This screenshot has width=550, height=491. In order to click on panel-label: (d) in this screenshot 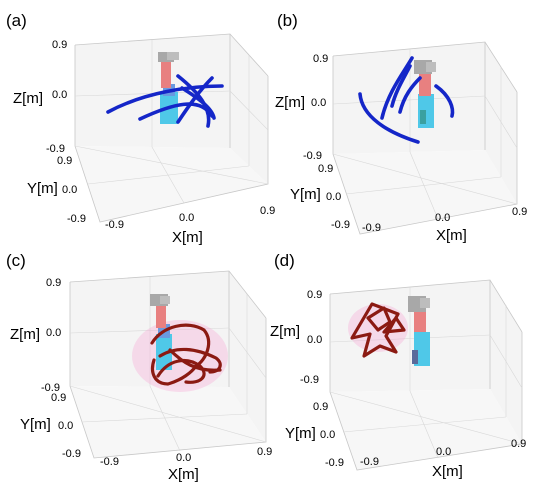, I will do `click(284, 260)`.